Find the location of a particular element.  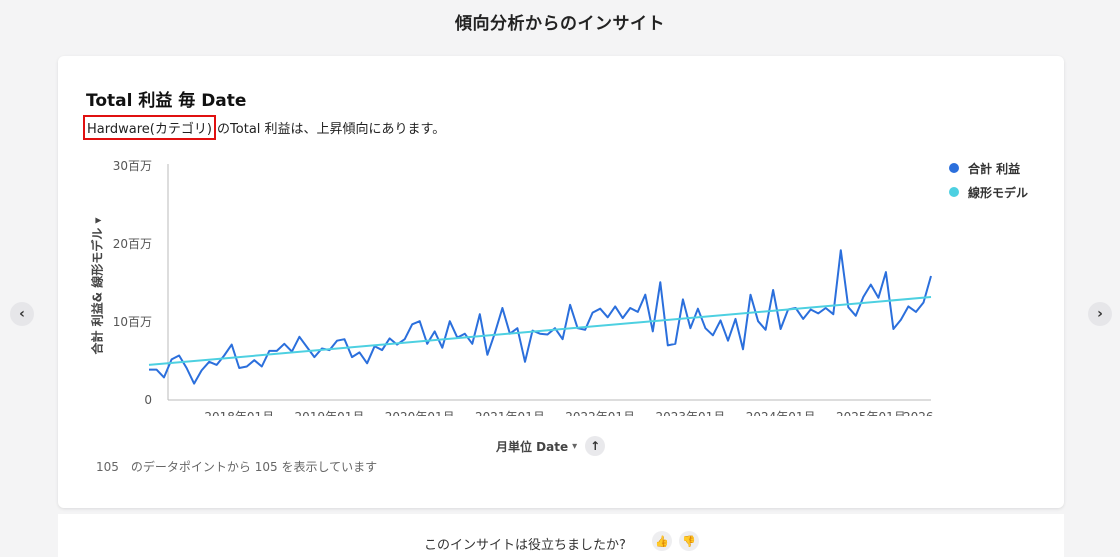

series-line-linear-model is located at coordinates (540, 331).